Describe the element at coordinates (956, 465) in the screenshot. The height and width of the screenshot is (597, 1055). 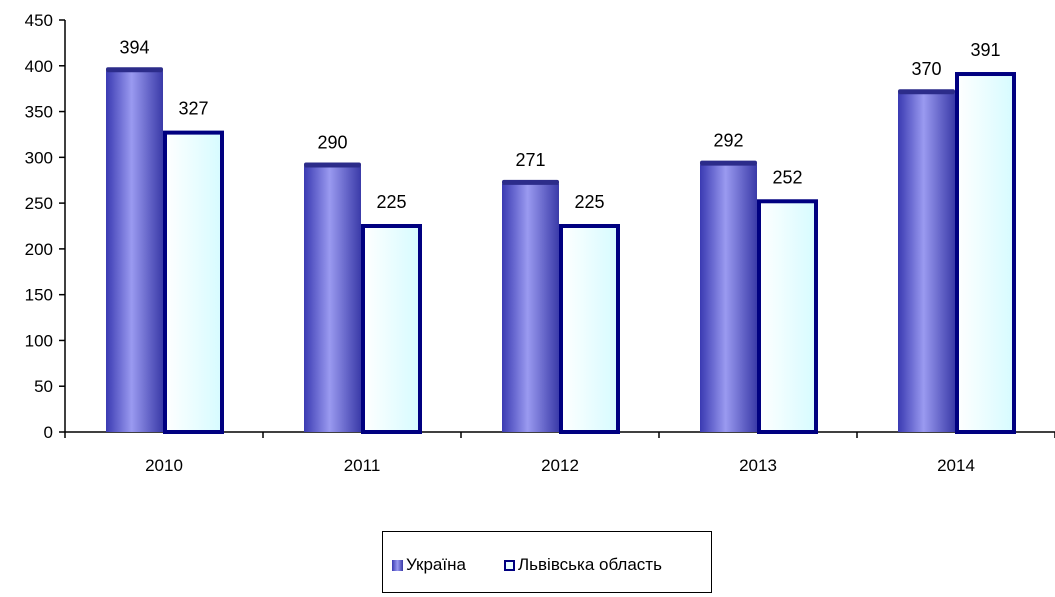
I see `x-tick-label: 2014` at that location.